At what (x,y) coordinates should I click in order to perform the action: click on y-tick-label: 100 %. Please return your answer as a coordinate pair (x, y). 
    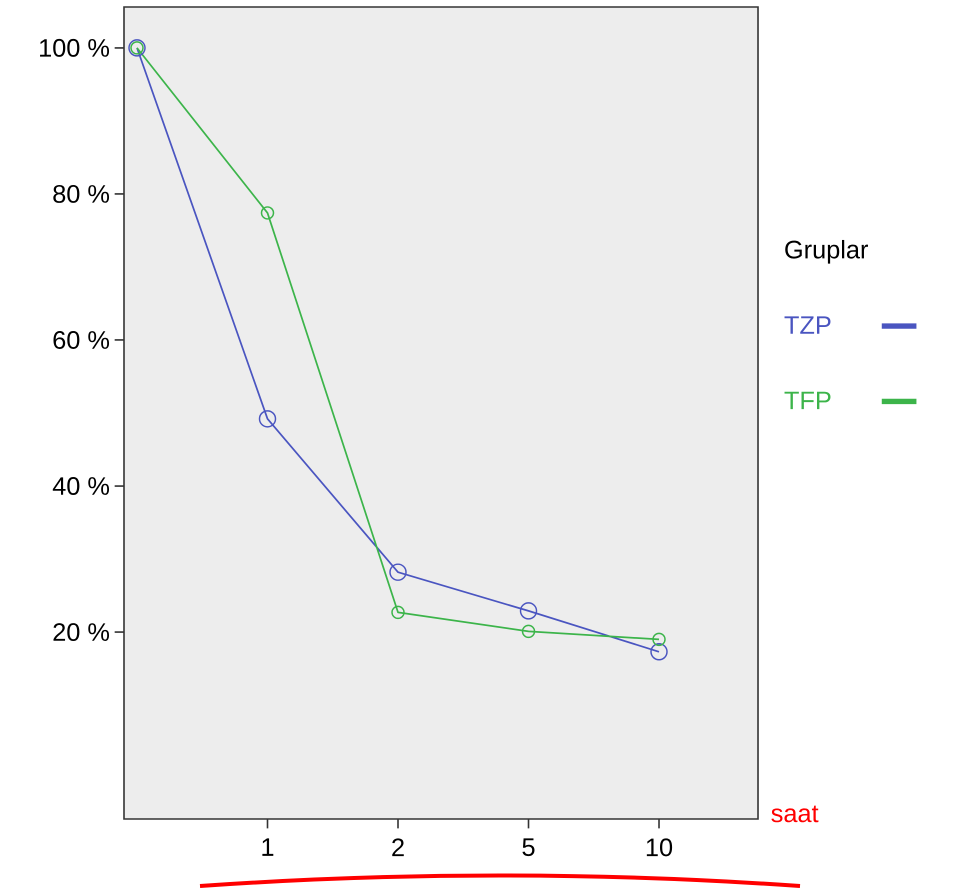
    Looking at the image, I should click on (75, 47).